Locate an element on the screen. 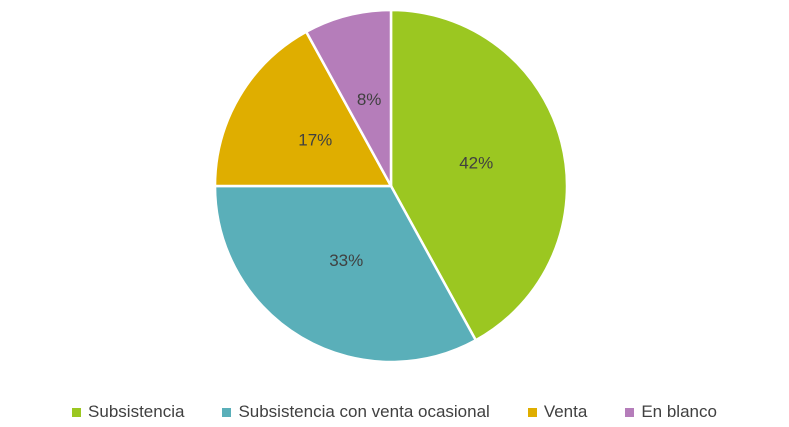 The image size is (789, 427). legend-item: Subsistencia is located at coordinates (128, 412).